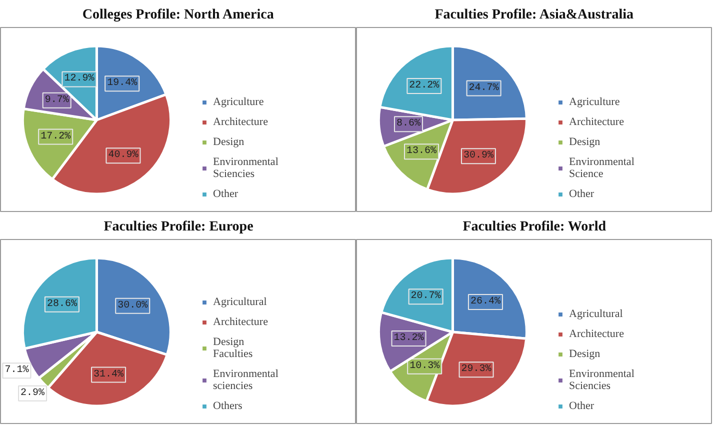 The height and width of the screenshot is (434, 717). I want to click on data-label: 7.1%, so click(16, 370).